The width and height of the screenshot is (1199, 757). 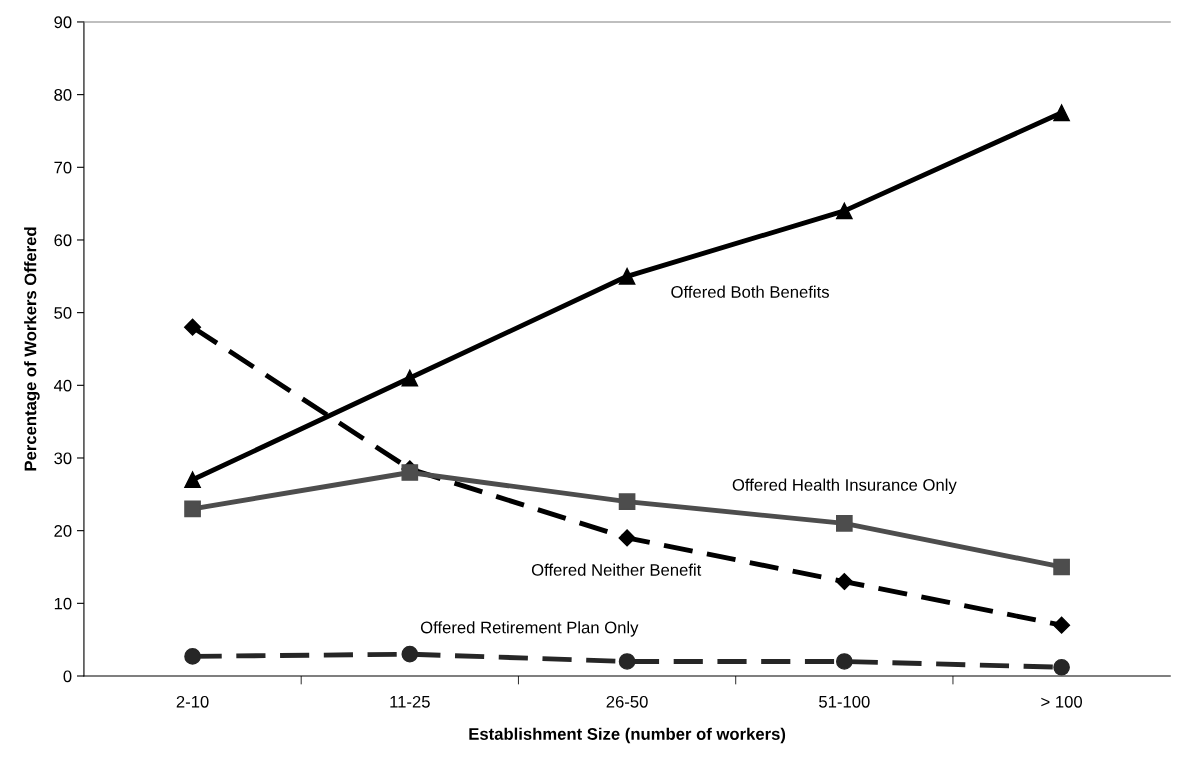 What do you see at coordinates (627, 735) in the screenshot?
I see `x-axis-title: Establishment Size (number of workers)` at bounding box center [627, 735].